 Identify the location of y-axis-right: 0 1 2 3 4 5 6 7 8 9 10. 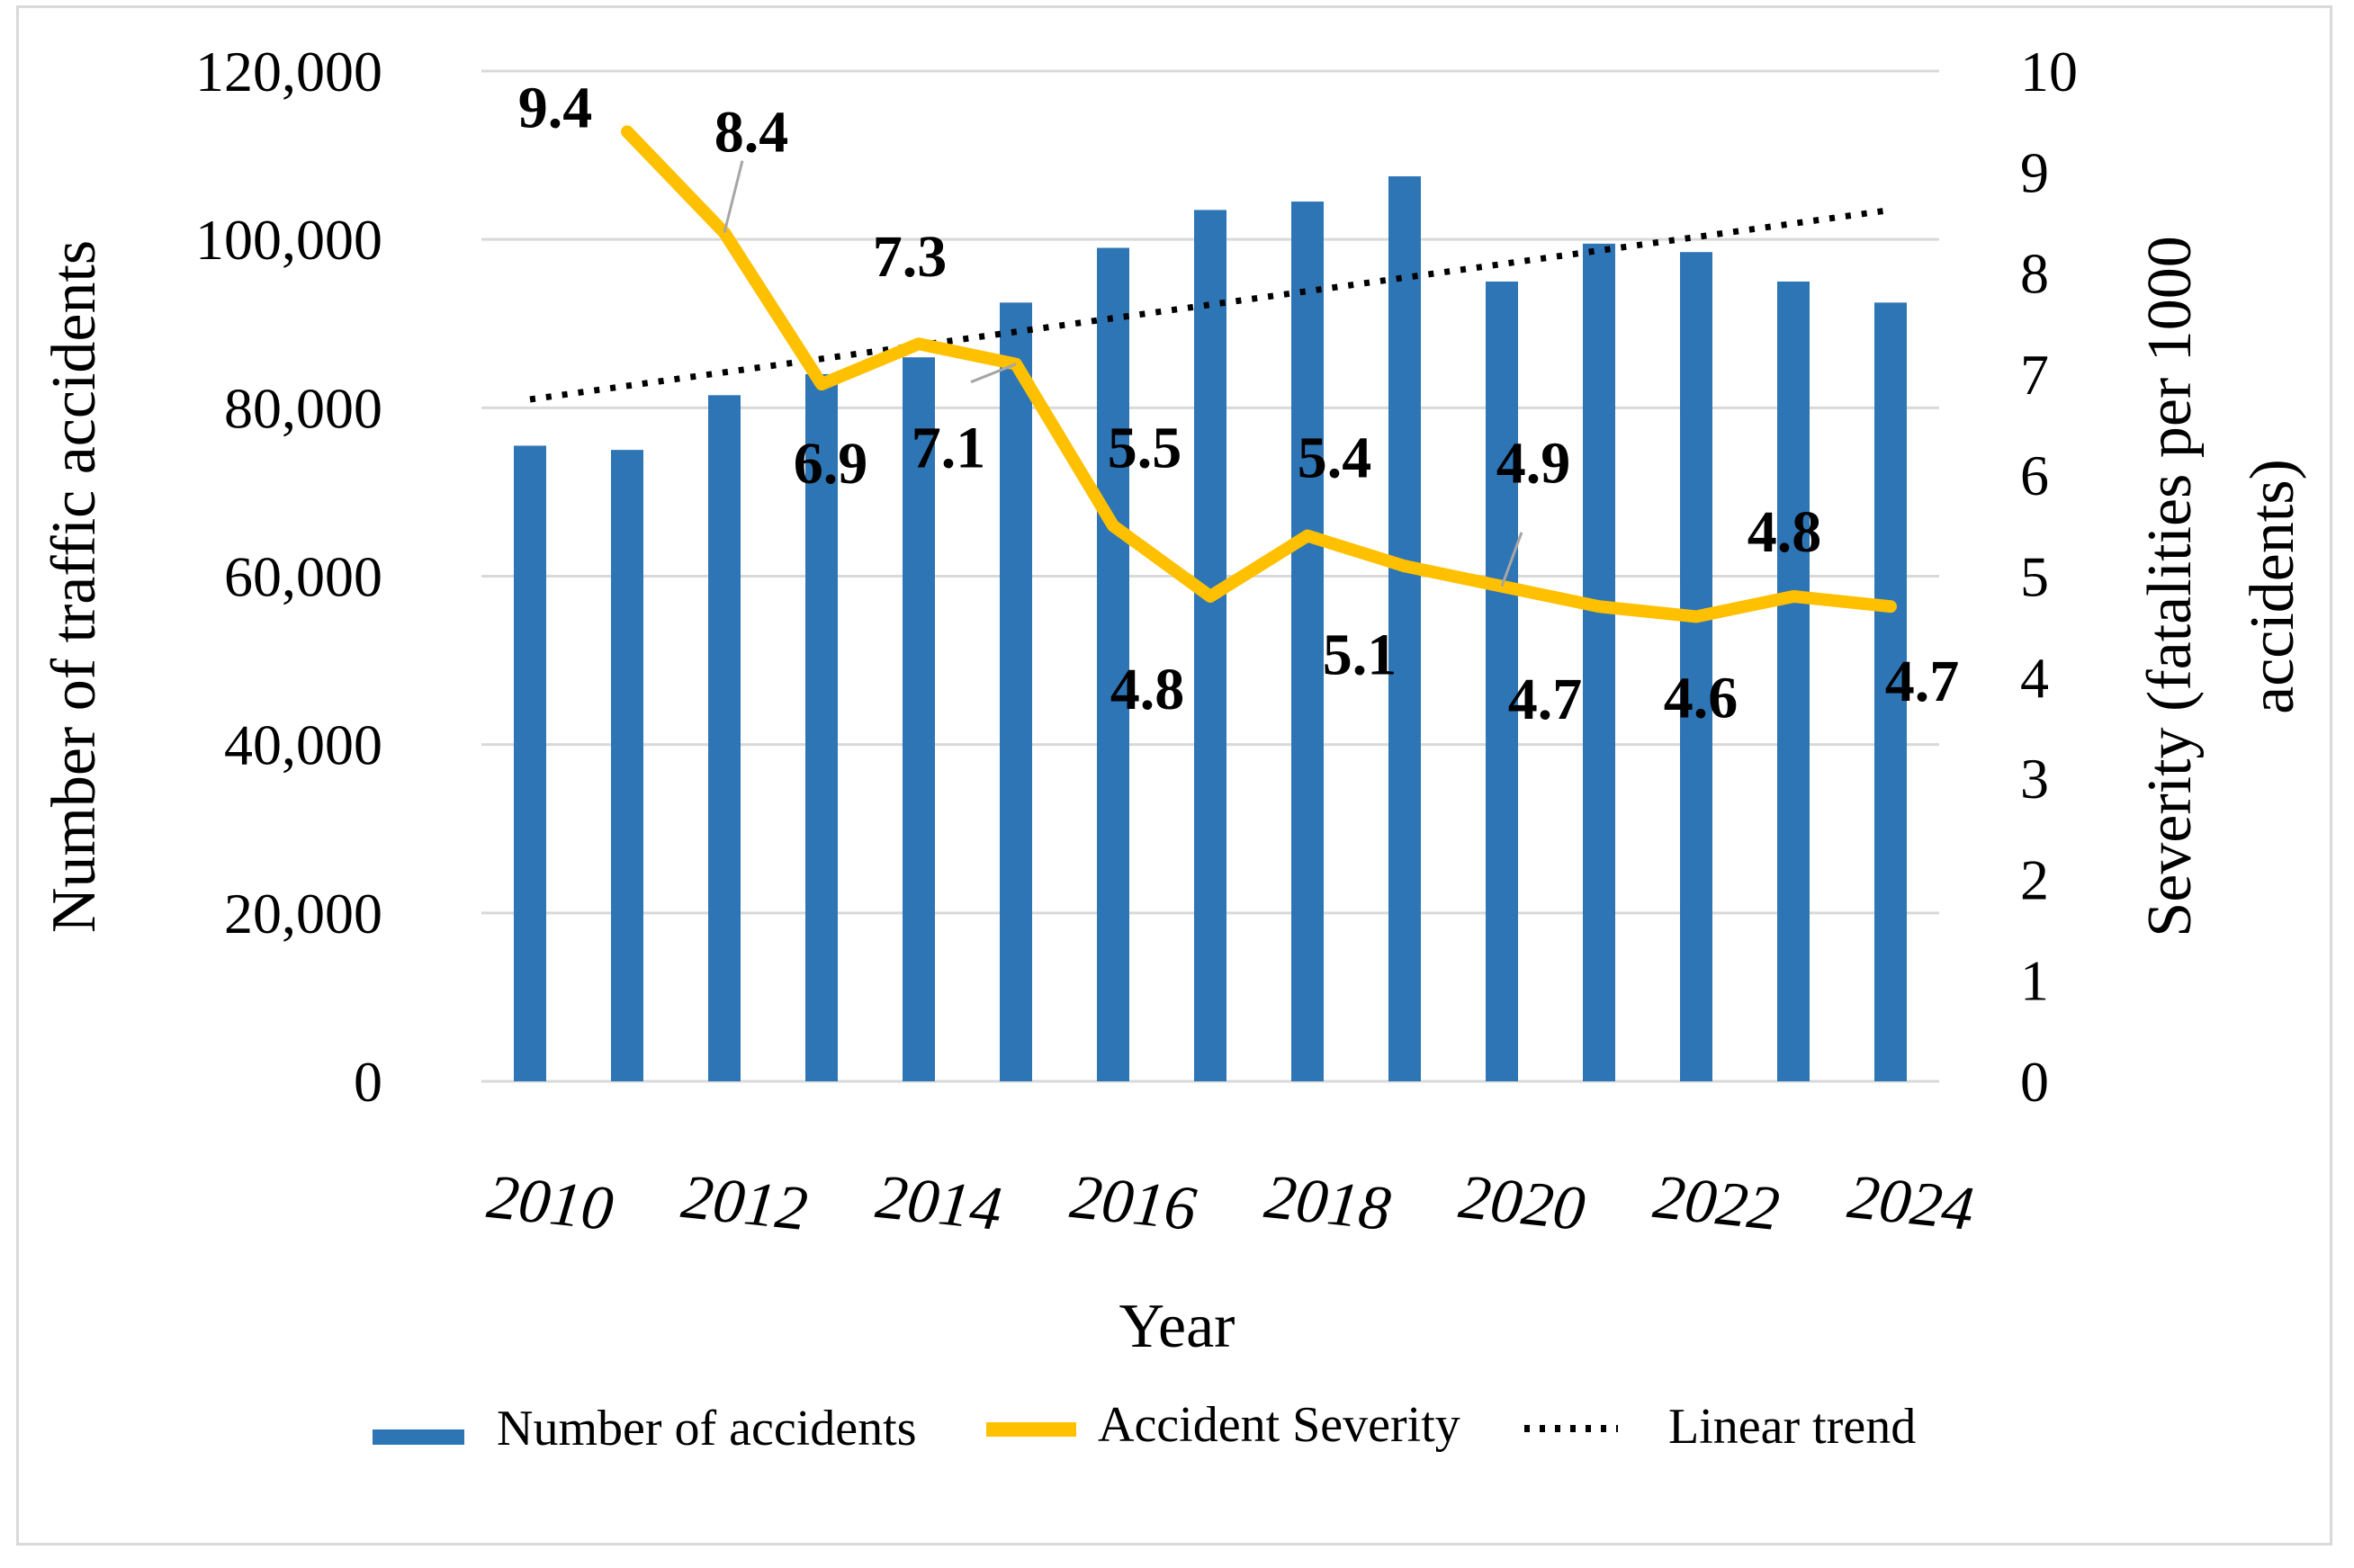
(2049, 577).